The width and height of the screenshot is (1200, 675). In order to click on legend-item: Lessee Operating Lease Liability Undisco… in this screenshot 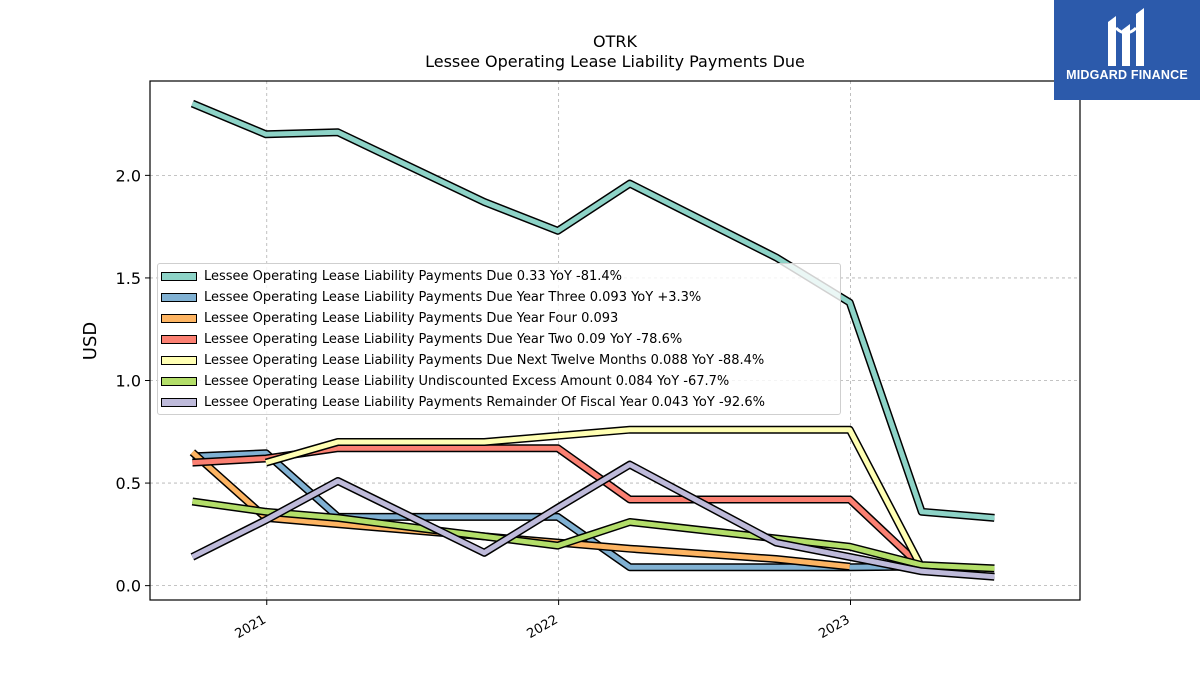, I will do `click(500, 382)`.